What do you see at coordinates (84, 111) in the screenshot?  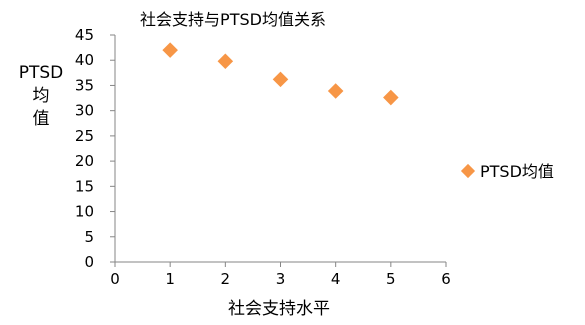 I see `y-tick-label: 30` at bounding box center [84, 111].